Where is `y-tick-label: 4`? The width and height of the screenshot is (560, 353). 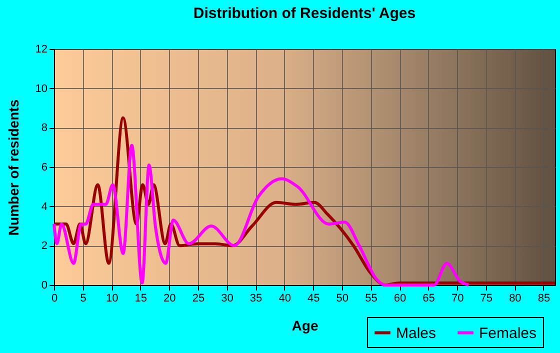 y-tick-label: 4 is located at coordinates (44, 206).